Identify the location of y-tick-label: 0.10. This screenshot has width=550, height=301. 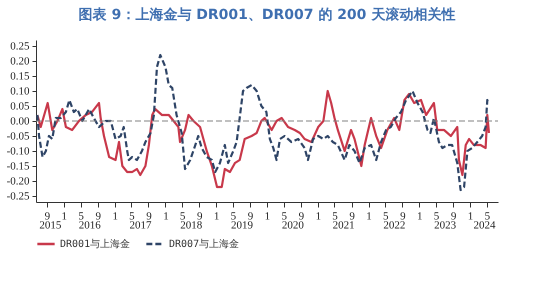
(20, 92).